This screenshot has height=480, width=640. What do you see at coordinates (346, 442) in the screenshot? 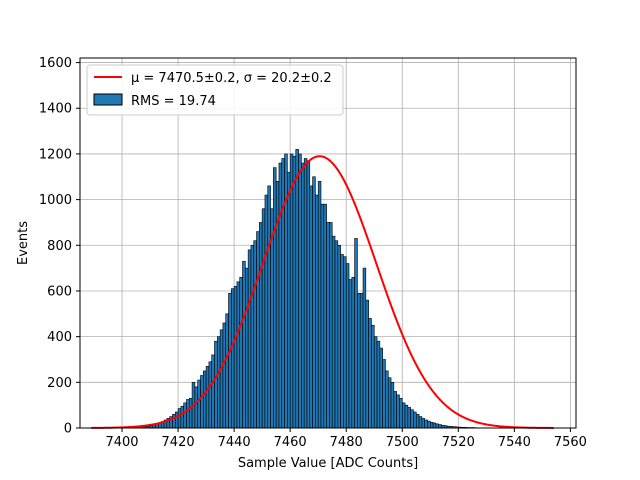
I see `x-tick-label: 7480` at bounding box center [346, 442].